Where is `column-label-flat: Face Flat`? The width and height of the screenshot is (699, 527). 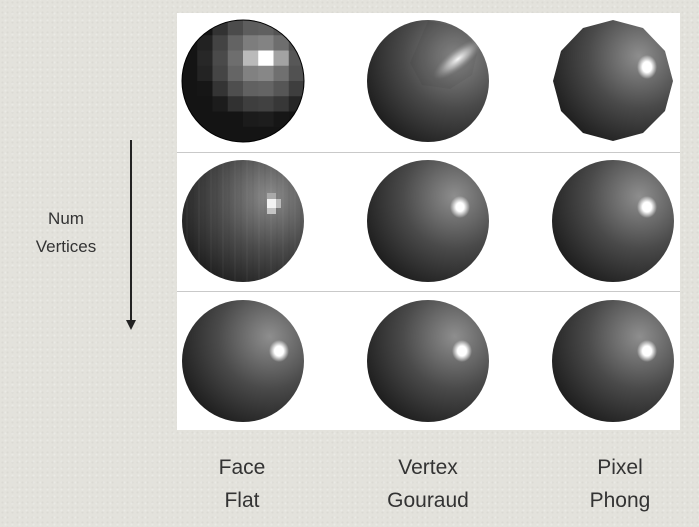 column-label-flat: Face Flat is located at coordinates (242, 484).